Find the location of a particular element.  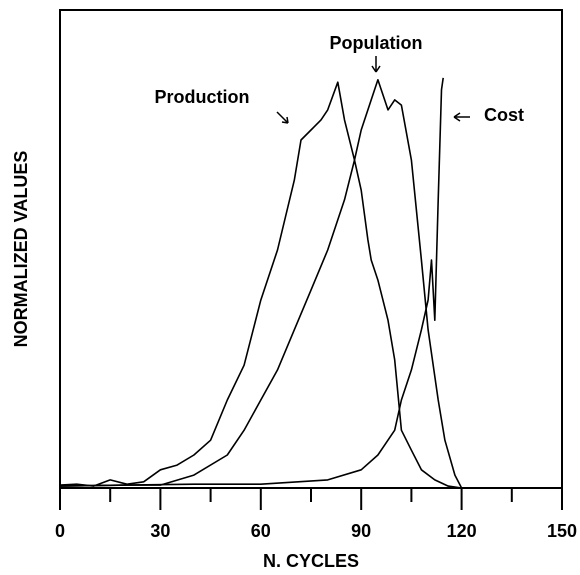

series-label: Production is located at coordinates (202, 97).